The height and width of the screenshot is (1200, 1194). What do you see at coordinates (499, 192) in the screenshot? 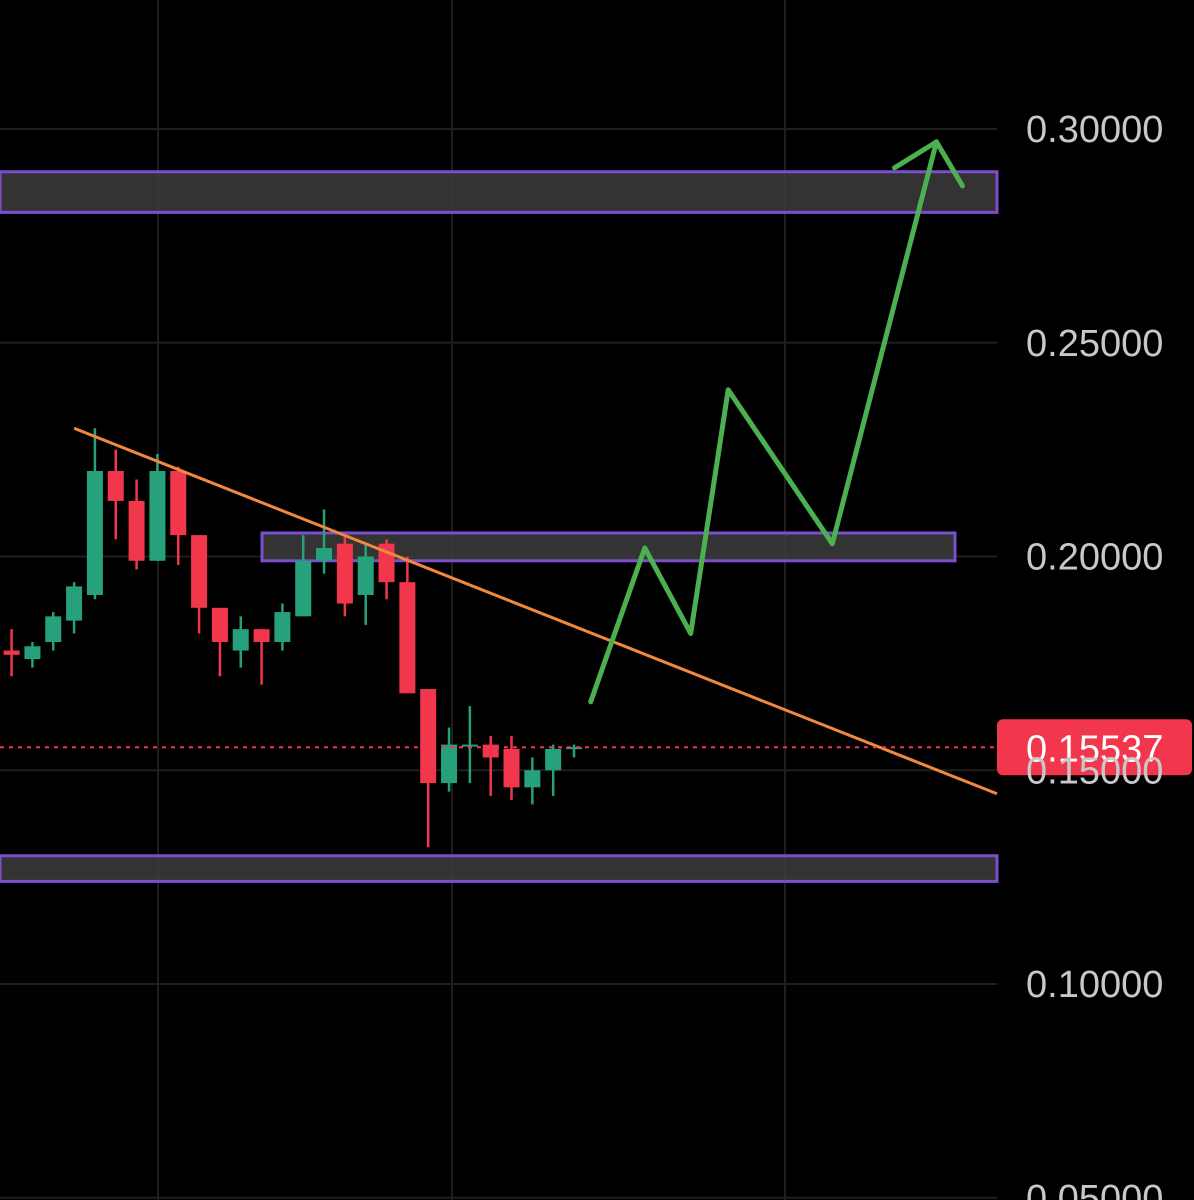
I see `upper-resistance-zone` at bounding box center [499, 192].